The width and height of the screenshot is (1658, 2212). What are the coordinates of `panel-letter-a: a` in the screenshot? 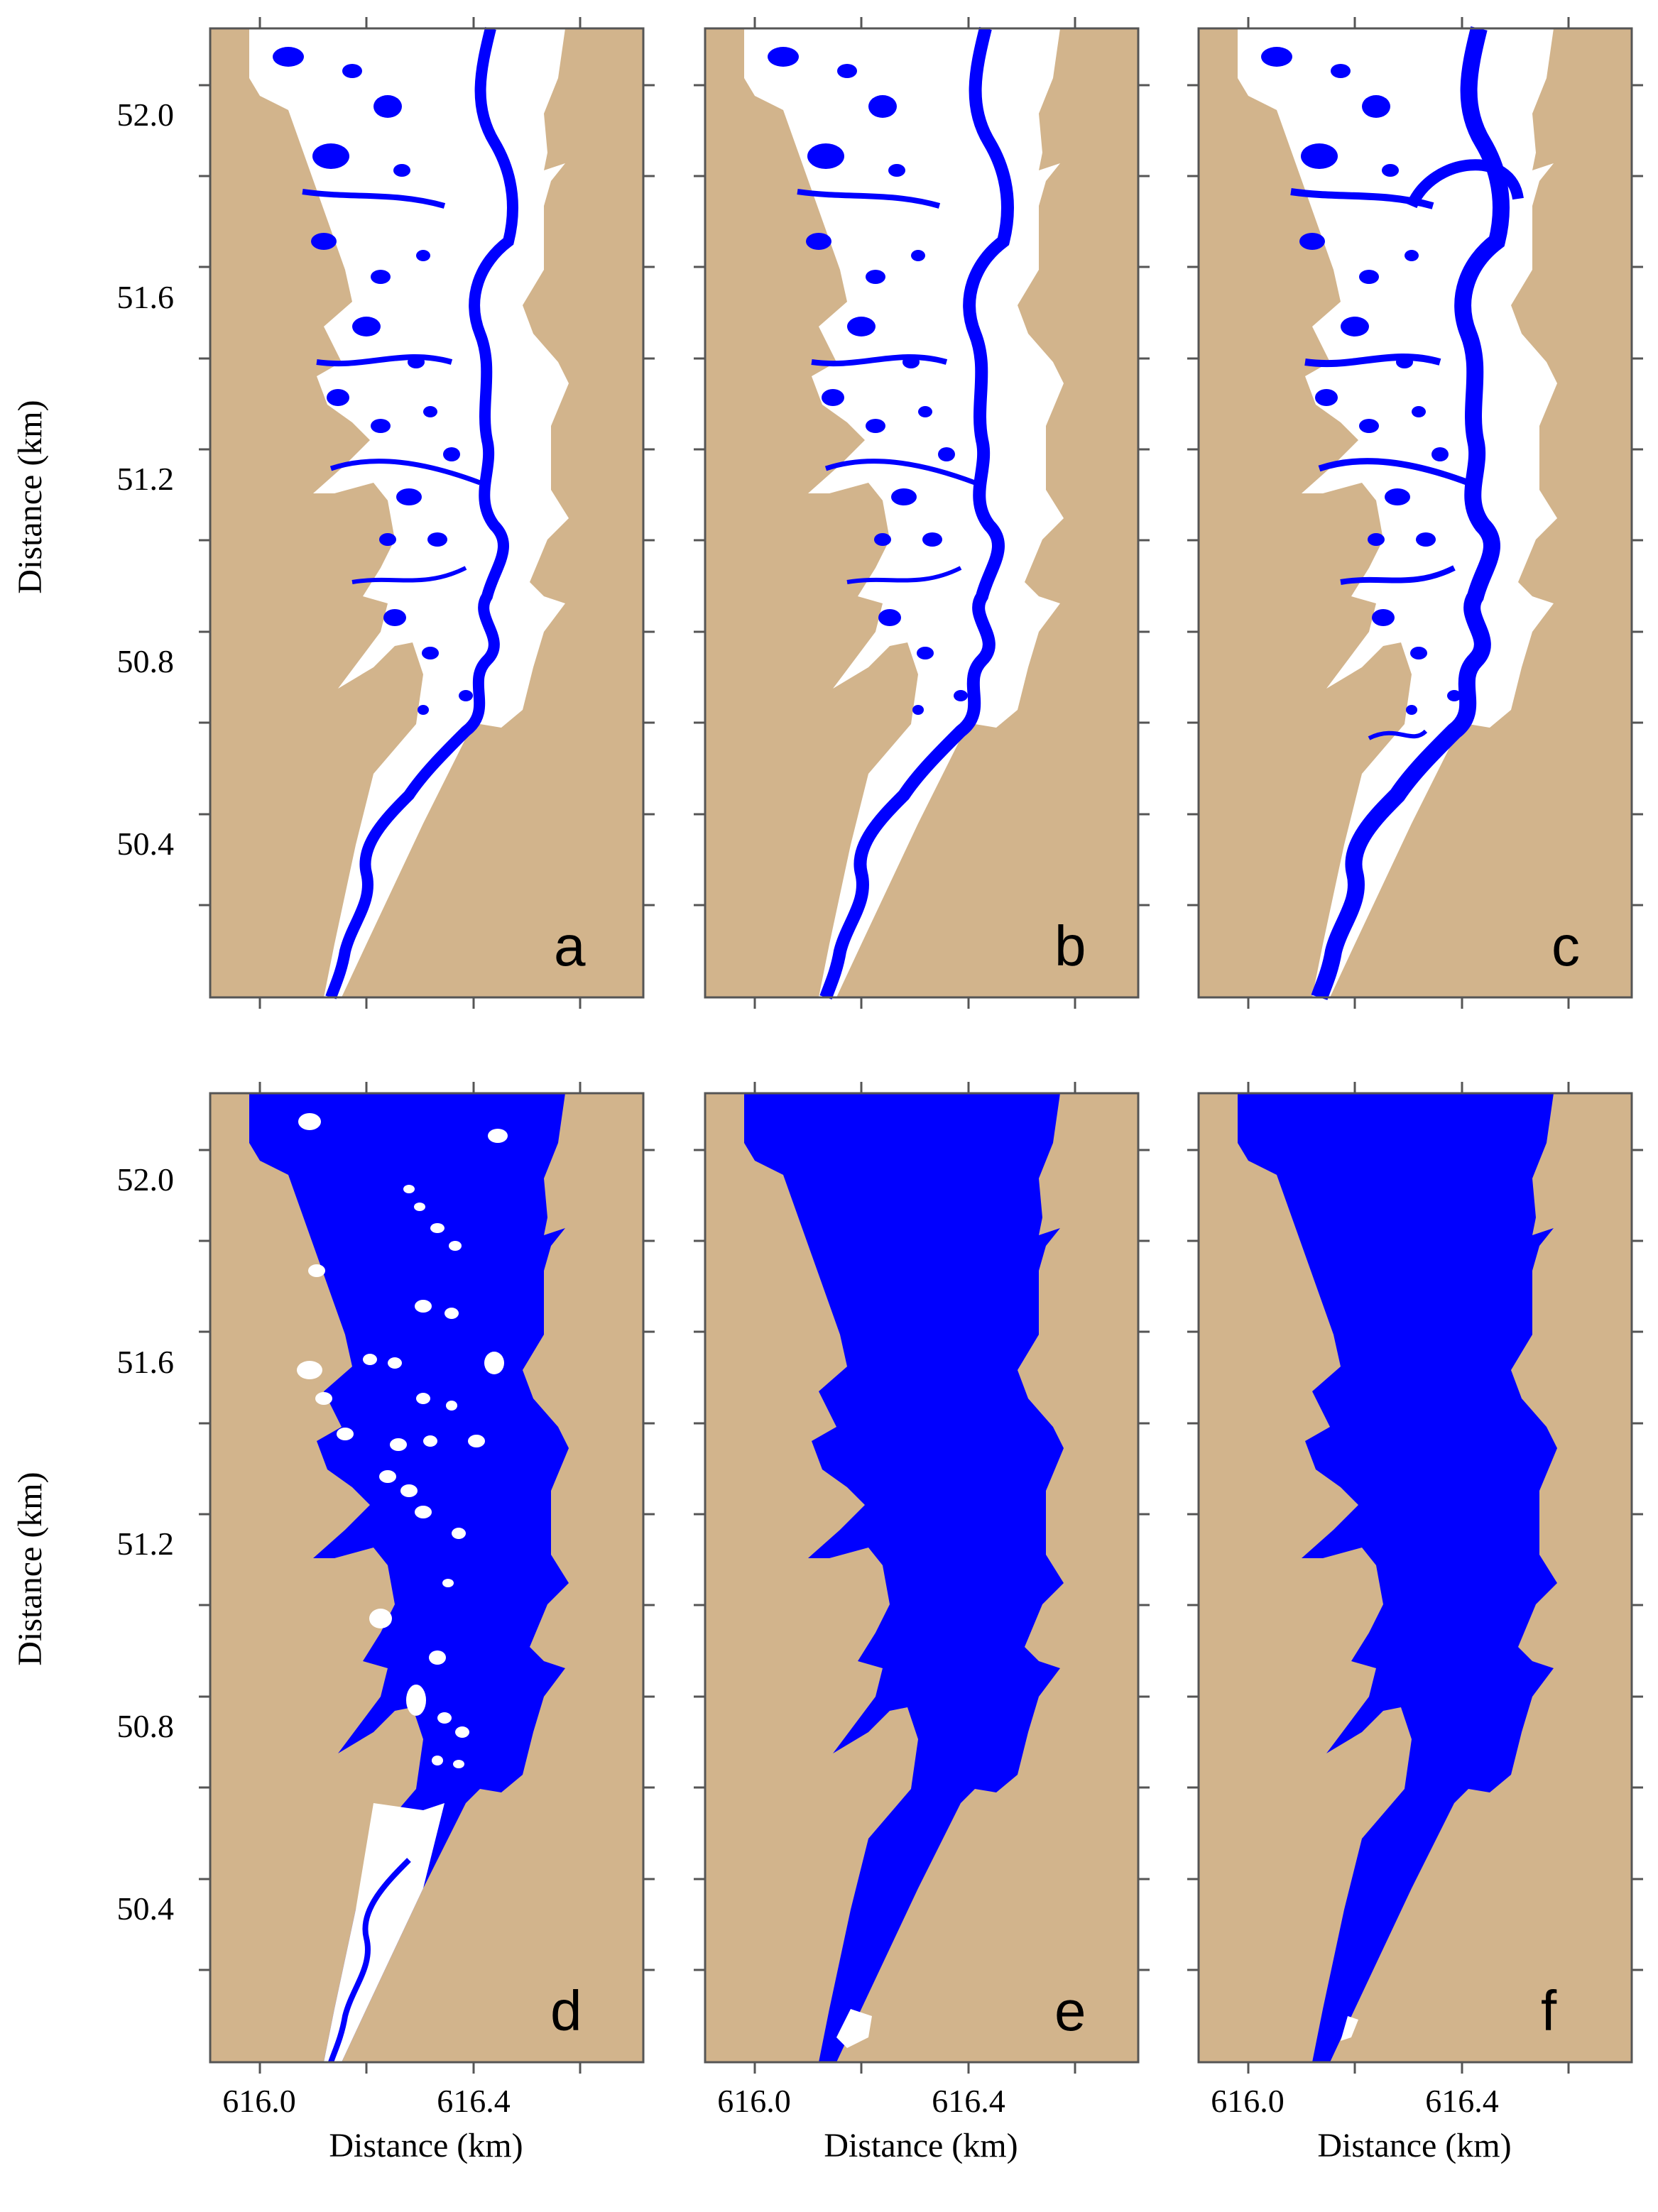 It's located at (570, 946).